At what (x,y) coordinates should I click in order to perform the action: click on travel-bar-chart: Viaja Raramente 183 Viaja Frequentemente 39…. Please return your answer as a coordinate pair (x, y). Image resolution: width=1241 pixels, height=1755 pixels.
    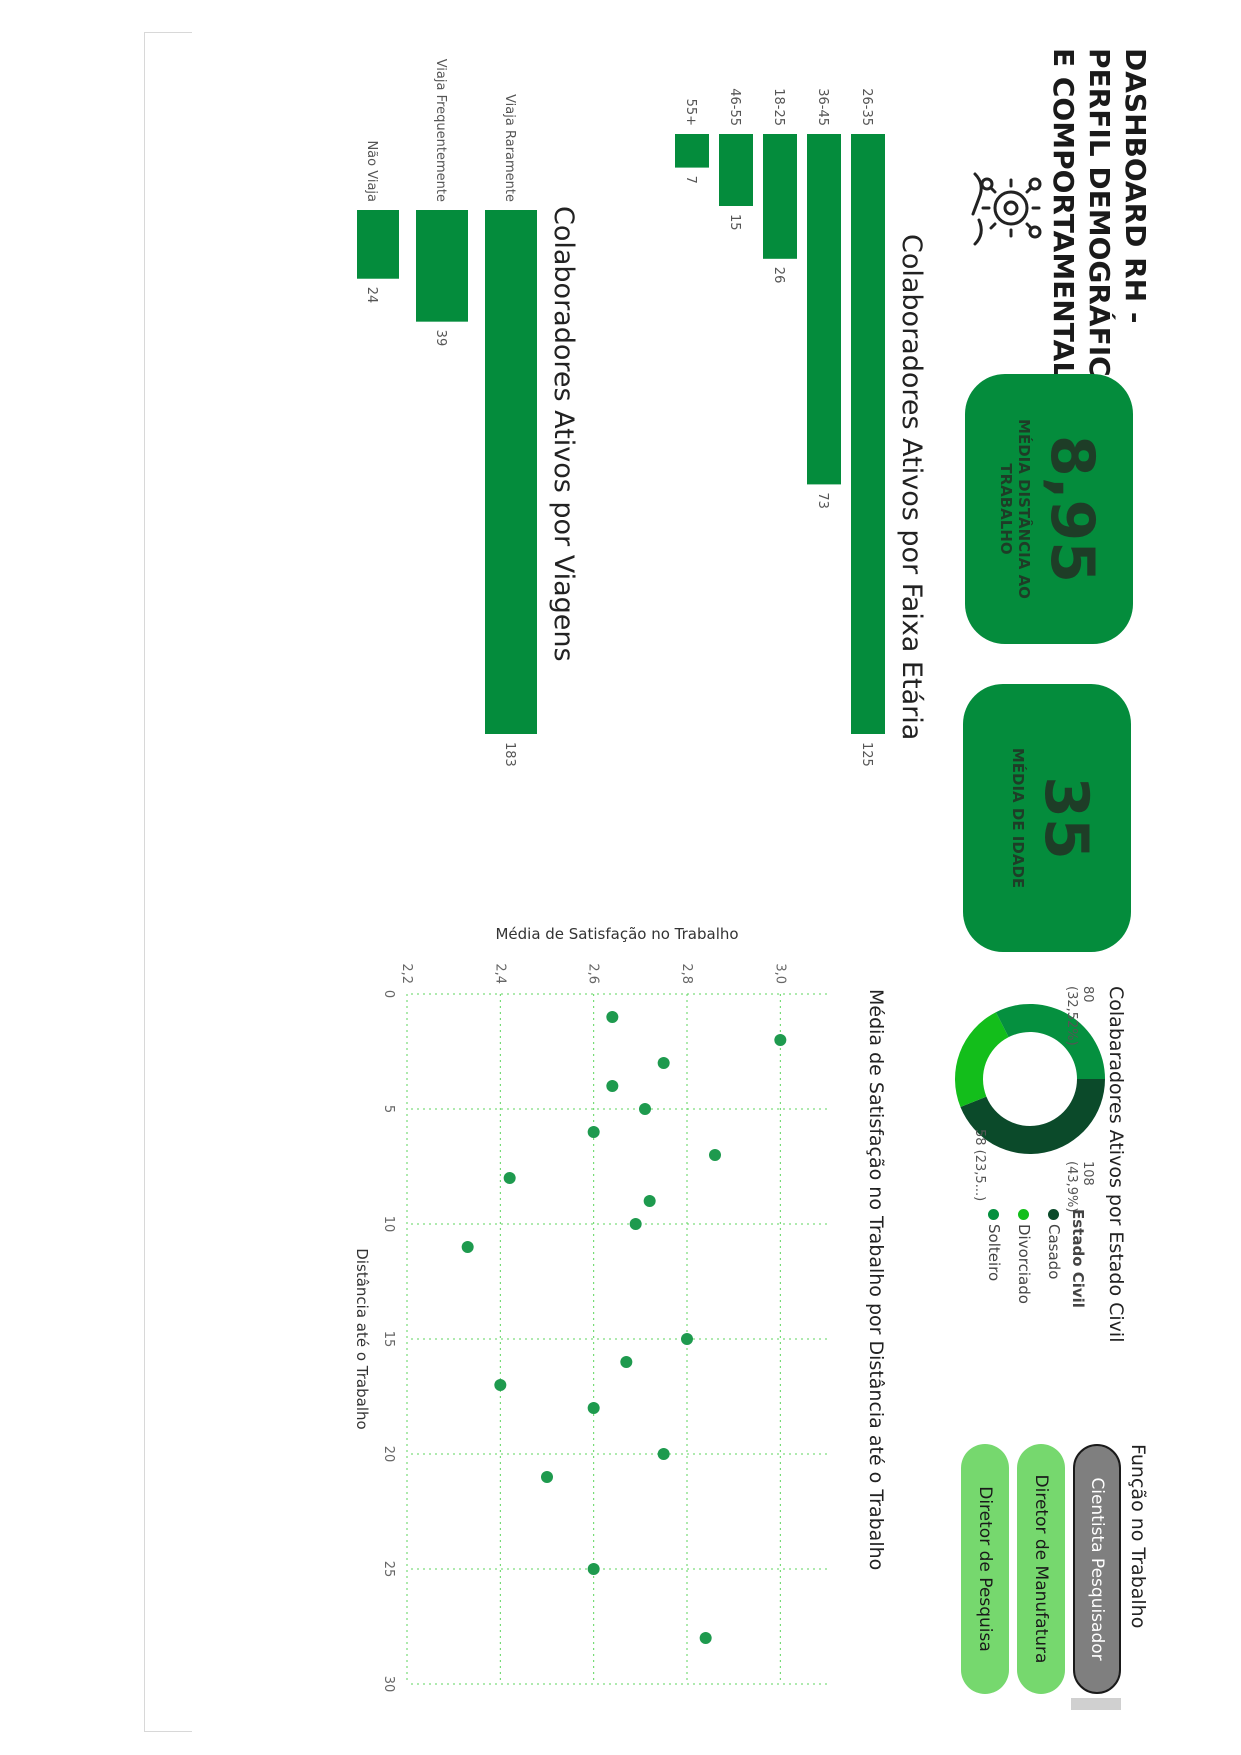
    Looking at the image, I should click on (447, 413).